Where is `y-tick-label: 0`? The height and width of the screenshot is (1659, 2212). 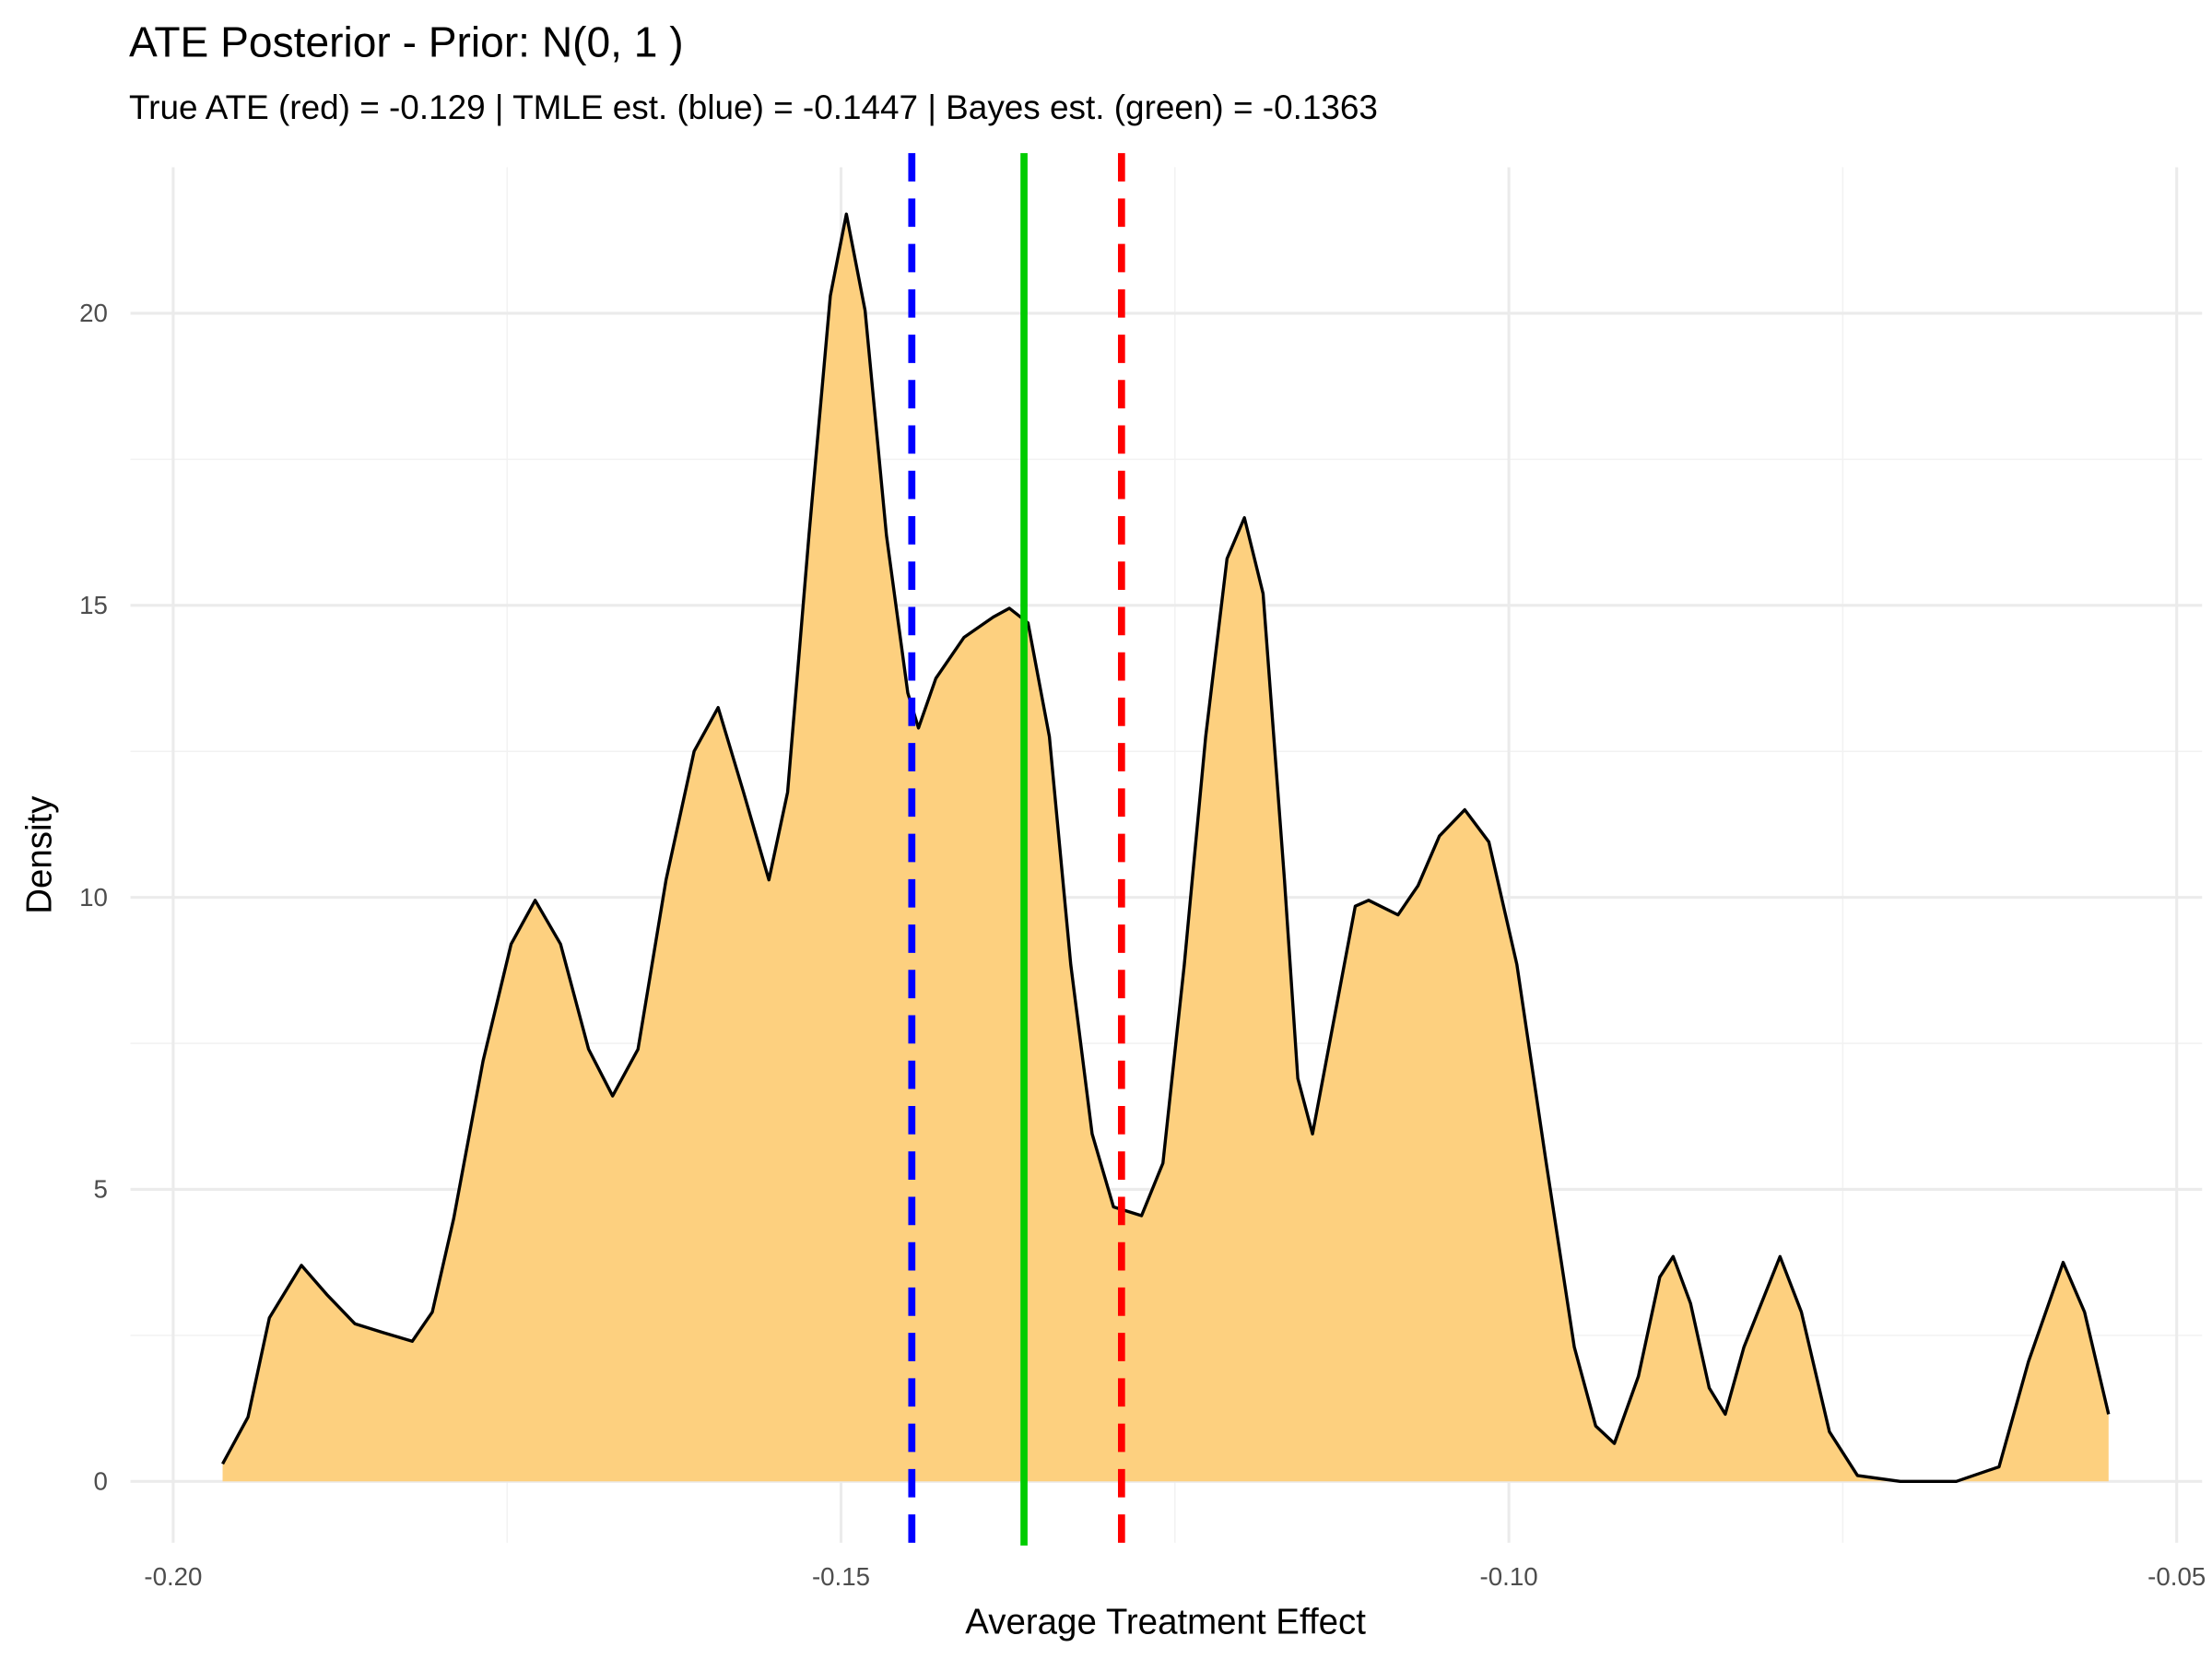 y-tick-label: 0 is located at coordinates (101, 1481).